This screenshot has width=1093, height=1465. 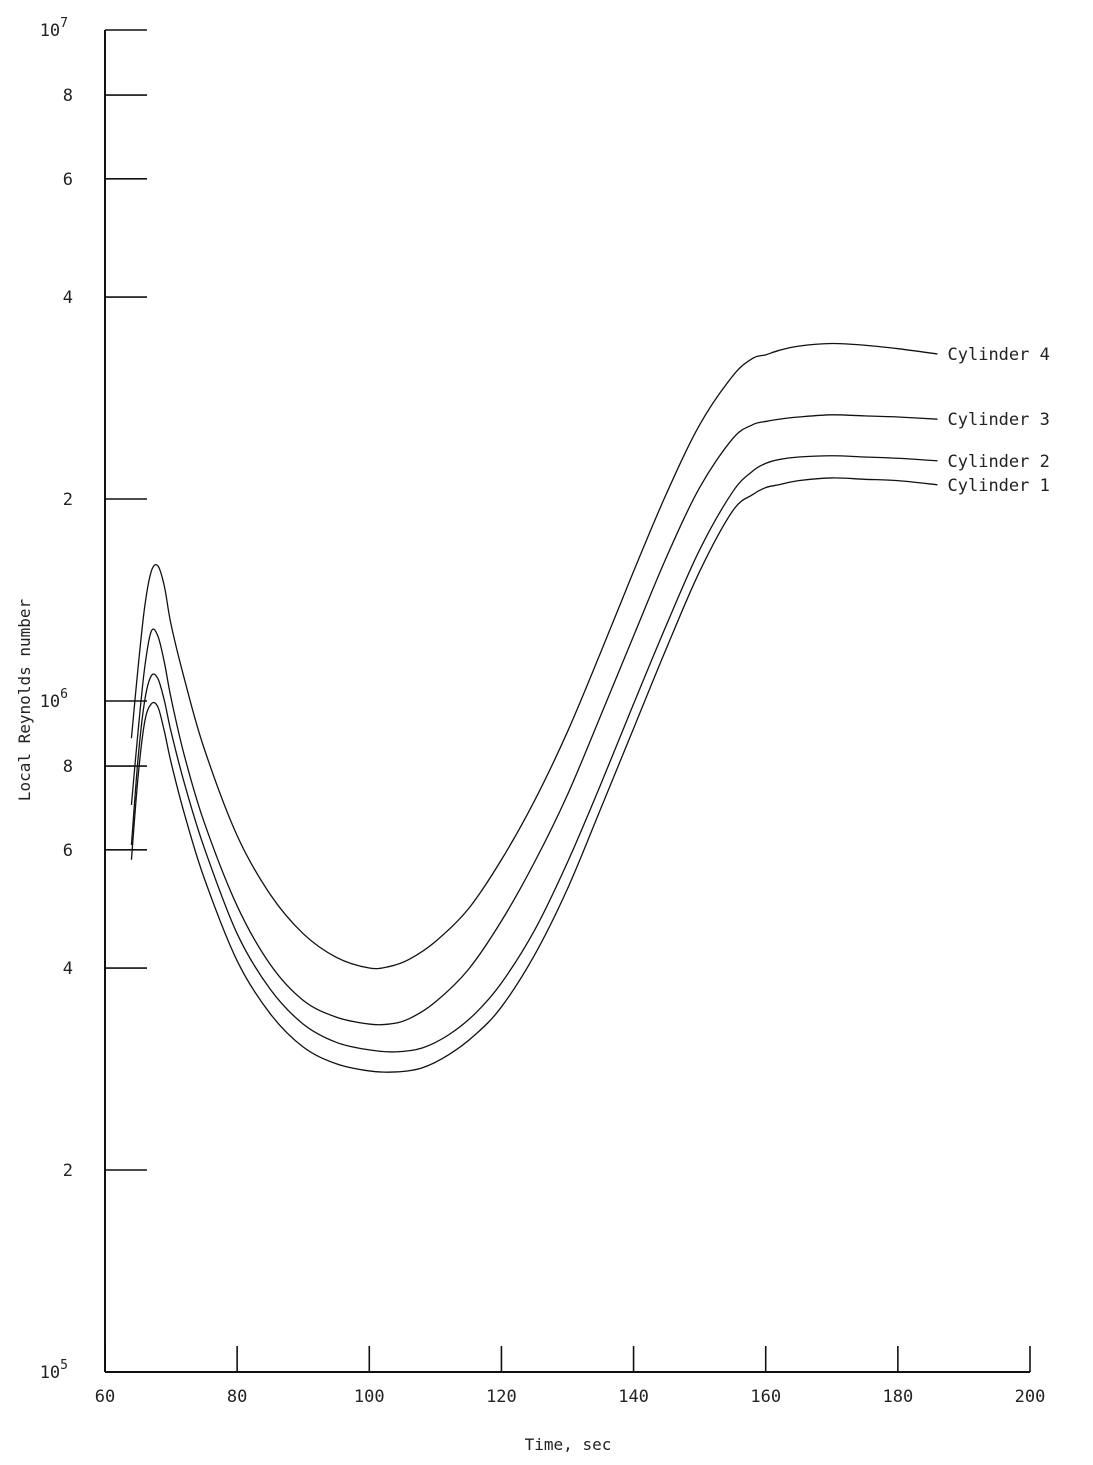 I want to click on x-tick-label: 60, so click(x=105, y=1397).